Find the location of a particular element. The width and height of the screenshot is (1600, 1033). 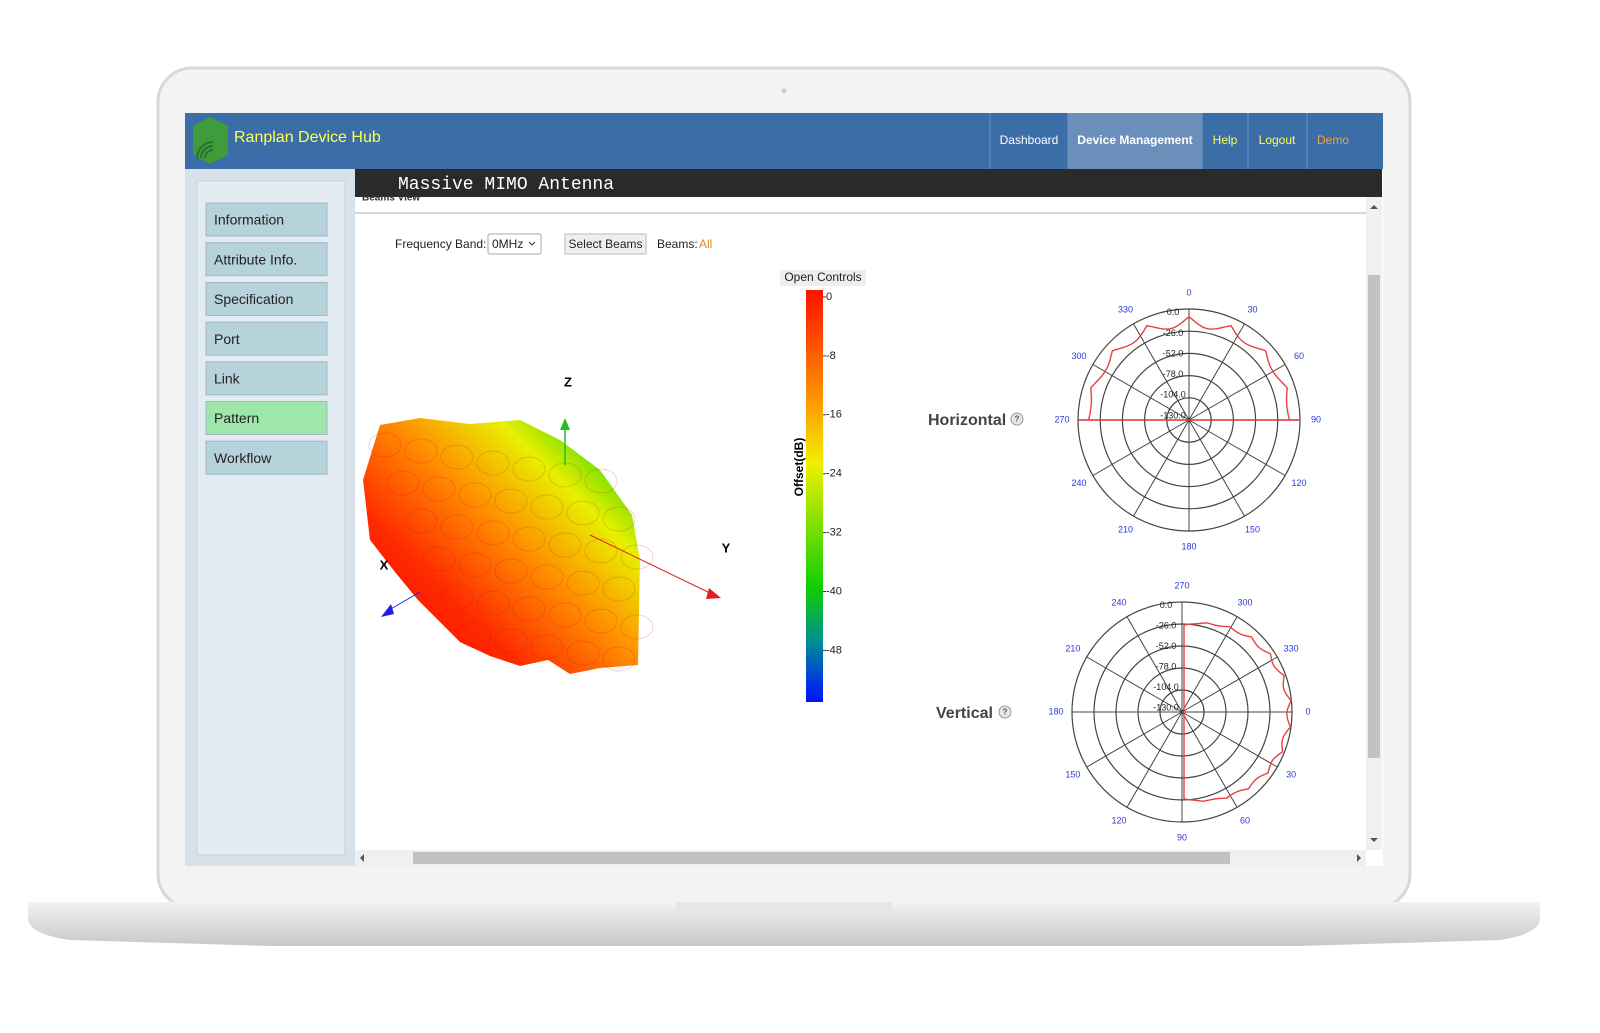

sidebar-button-label: Link is located at coordinates (227, 379).